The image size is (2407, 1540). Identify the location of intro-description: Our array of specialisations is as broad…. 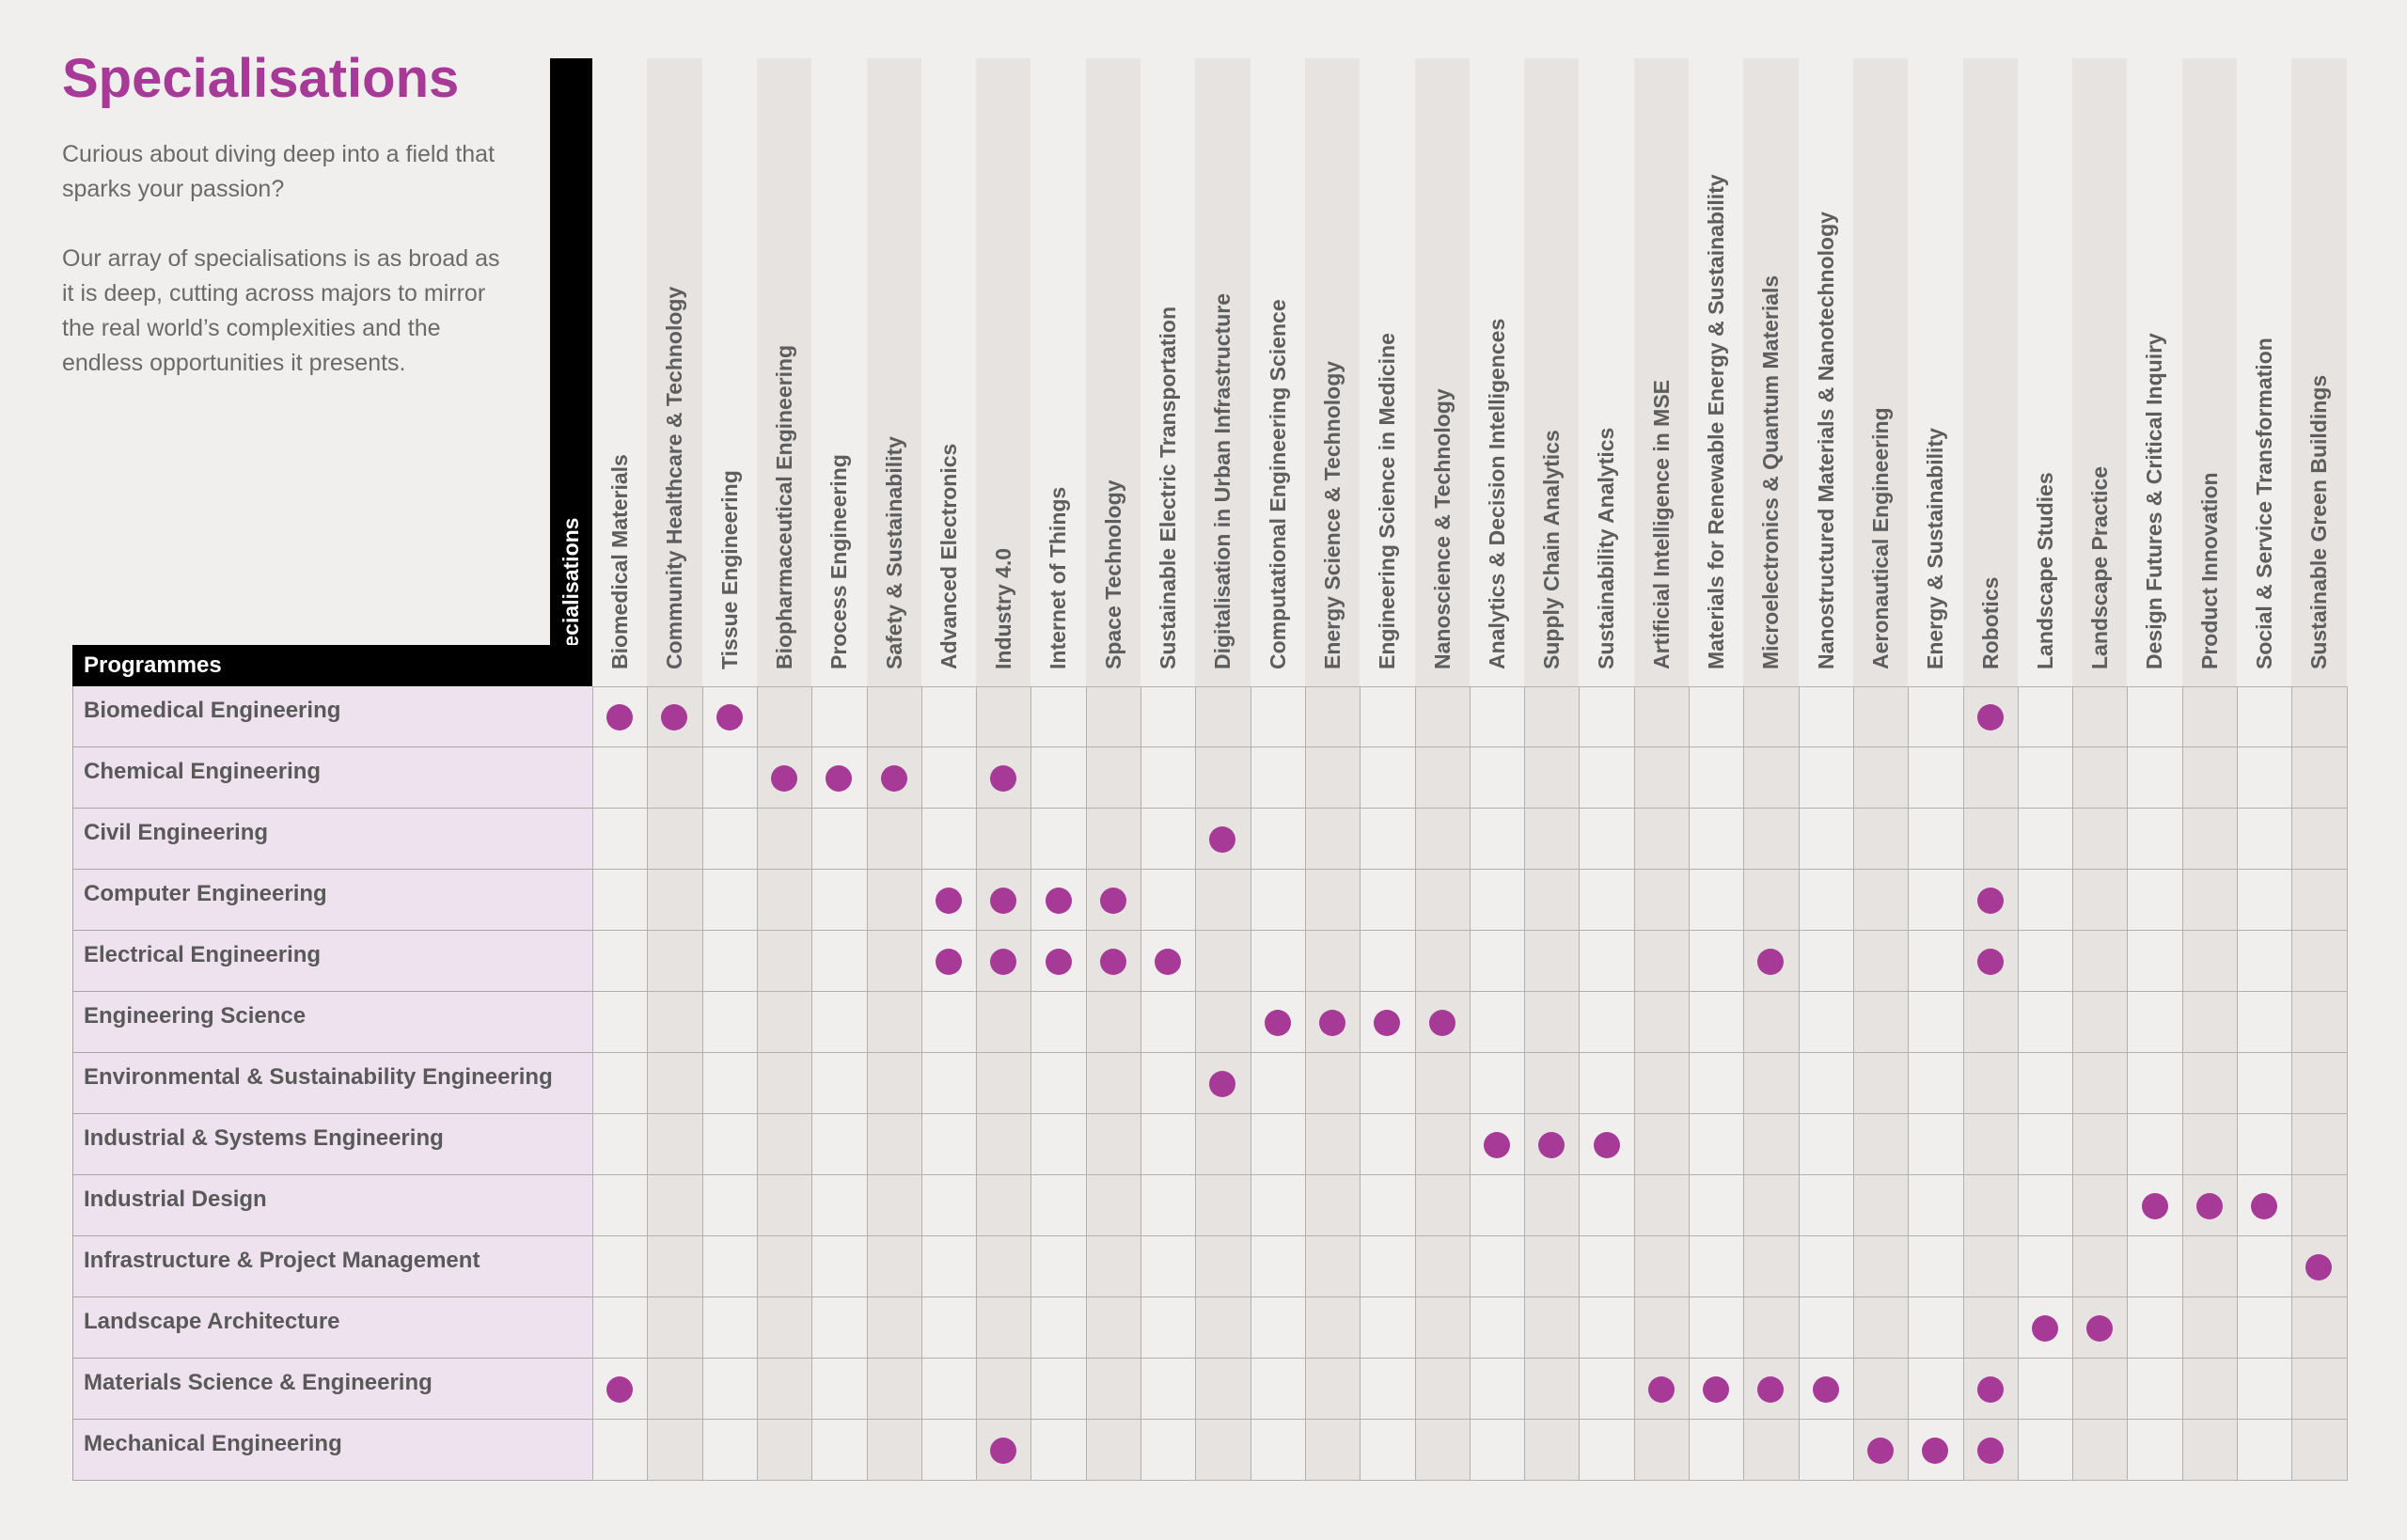
(281, 311).